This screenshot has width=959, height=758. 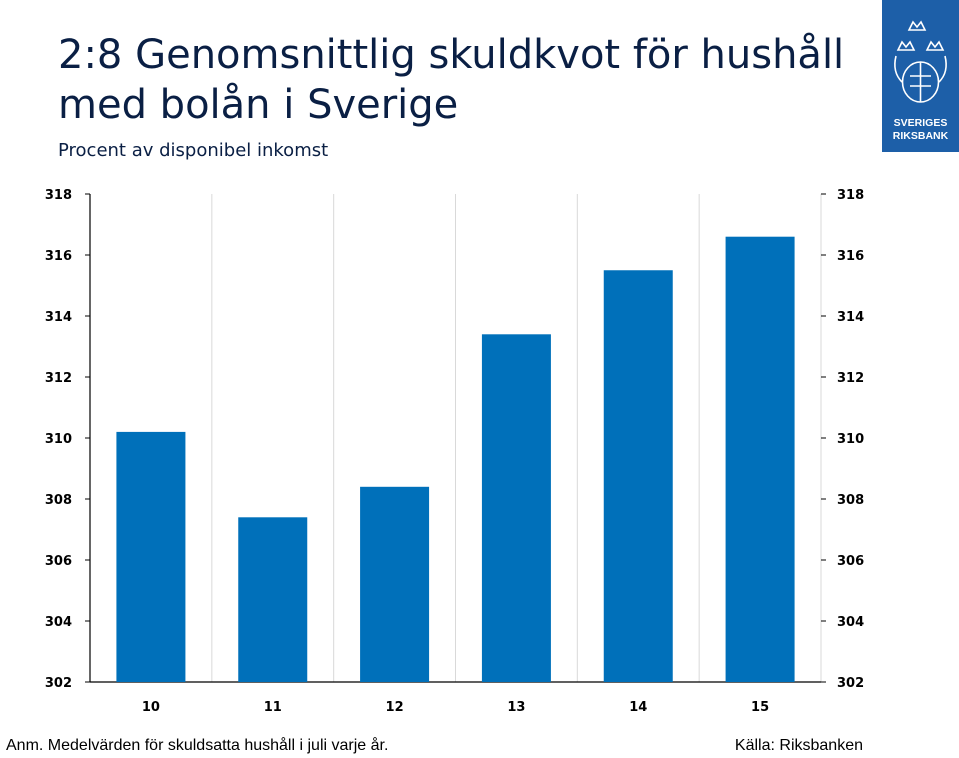 What do you see at coordinates (273, 707) in the screenshot?
I see `x-tick-label: 11` at bounding box center [273, 707].